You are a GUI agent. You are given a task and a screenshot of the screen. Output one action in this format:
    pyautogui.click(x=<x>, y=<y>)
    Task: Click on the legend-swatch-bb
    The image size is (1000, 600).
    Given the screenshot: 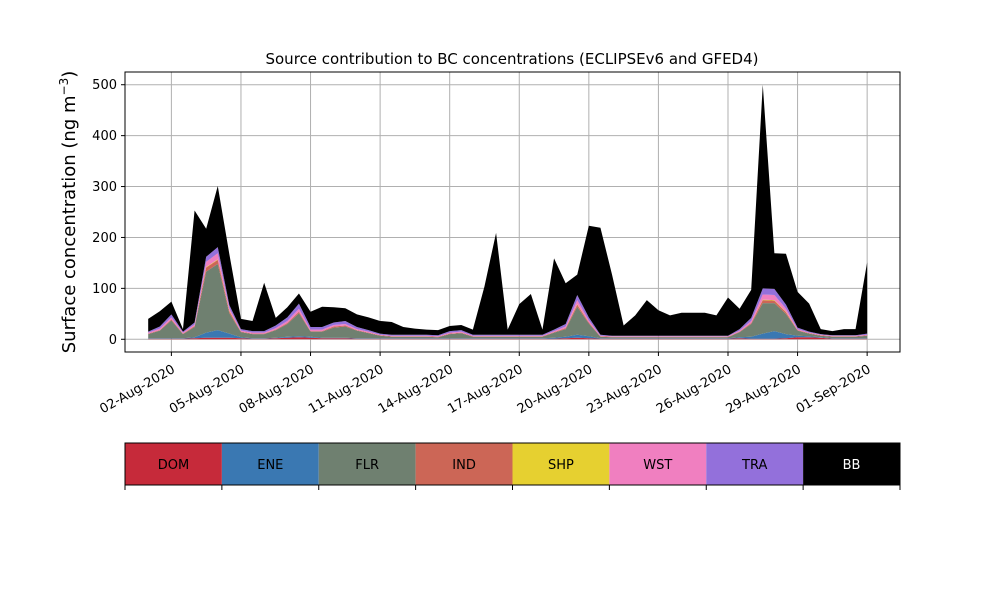 What is the action you would take?
    pyautogui.click(x=851, y=464)
    